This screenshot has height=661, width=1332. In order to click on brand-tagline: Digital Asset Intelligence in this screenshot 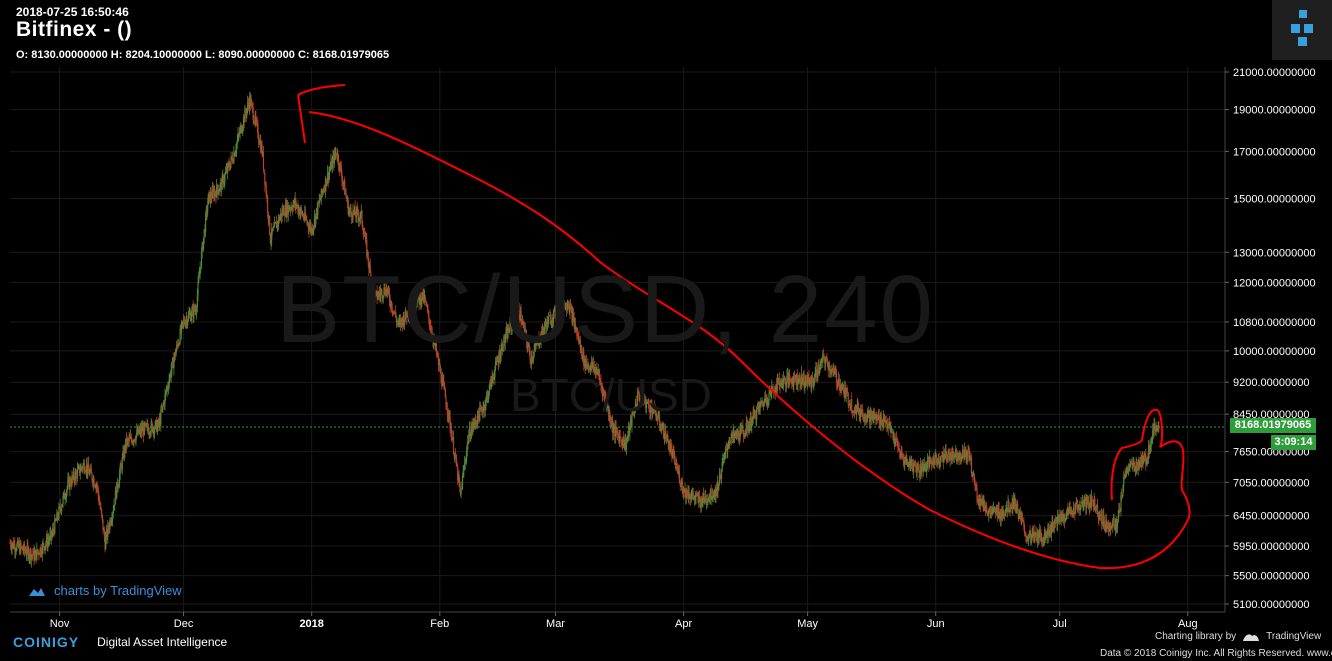, I will do `click(162, 642)`.